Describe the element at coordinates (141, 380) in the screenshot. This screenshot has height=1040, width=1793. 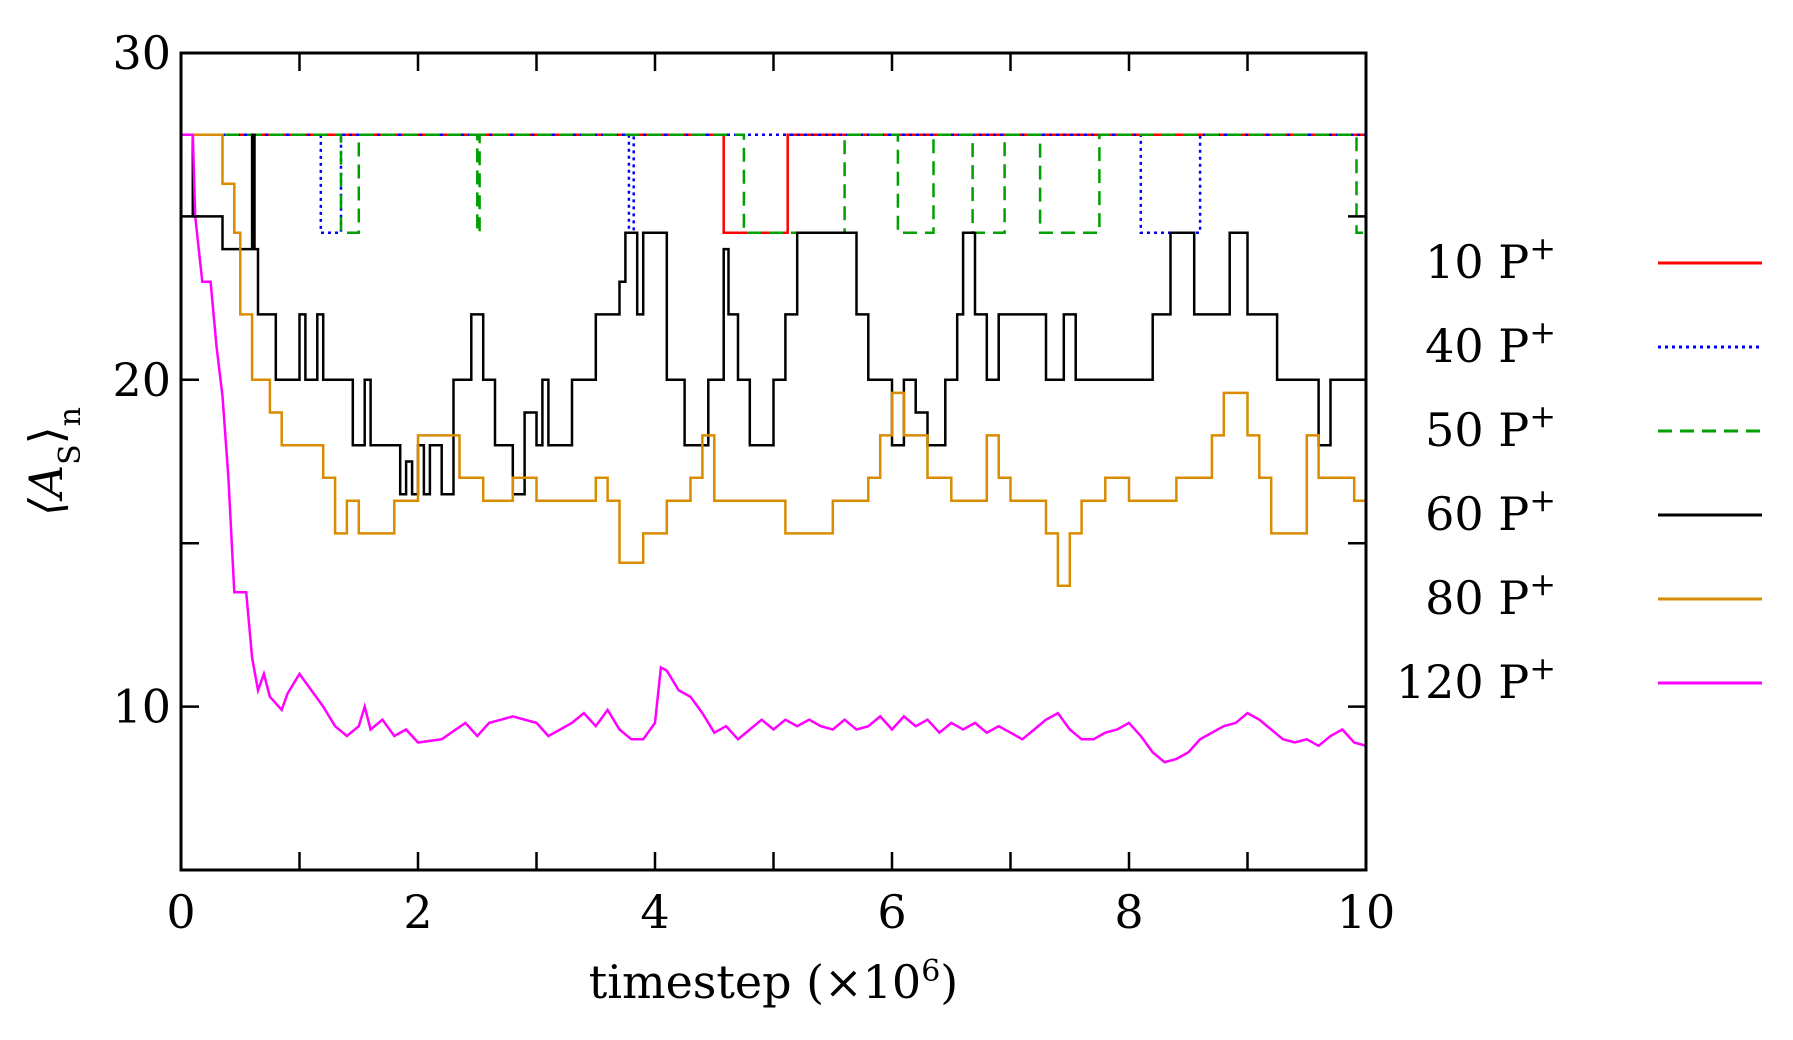
I see `y-tick-label: 20` at that location.